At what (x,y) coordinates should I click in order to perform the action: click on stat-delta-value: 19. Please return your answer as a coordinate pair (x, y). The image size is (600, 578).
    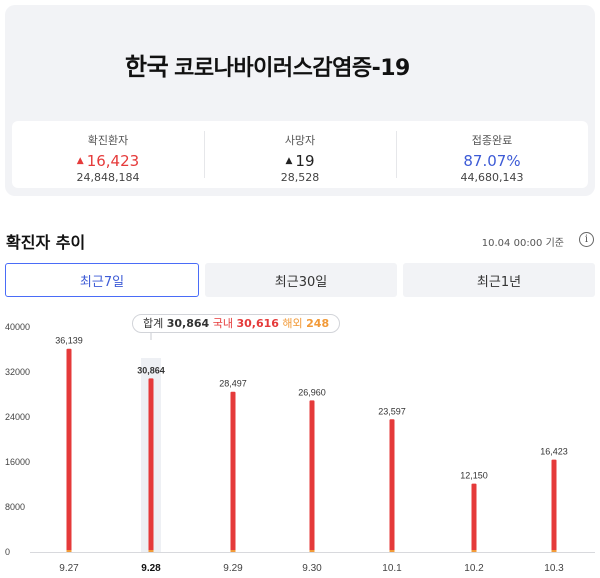
    Looking at the image, I should click on (305, 161).